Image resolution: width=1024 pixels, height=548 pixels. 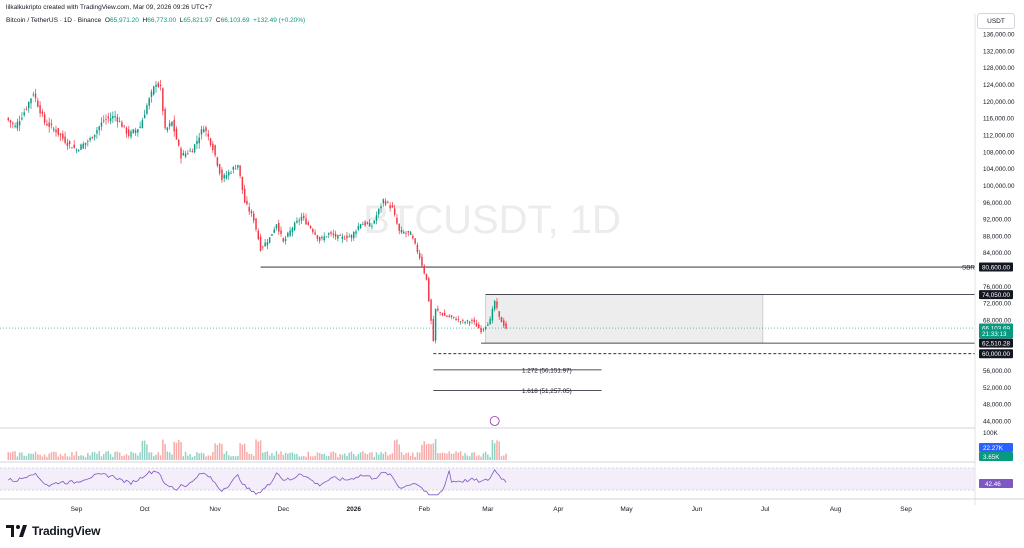 I want to click on y-tick-label: 84,000.00, so click(x=997, y=253).